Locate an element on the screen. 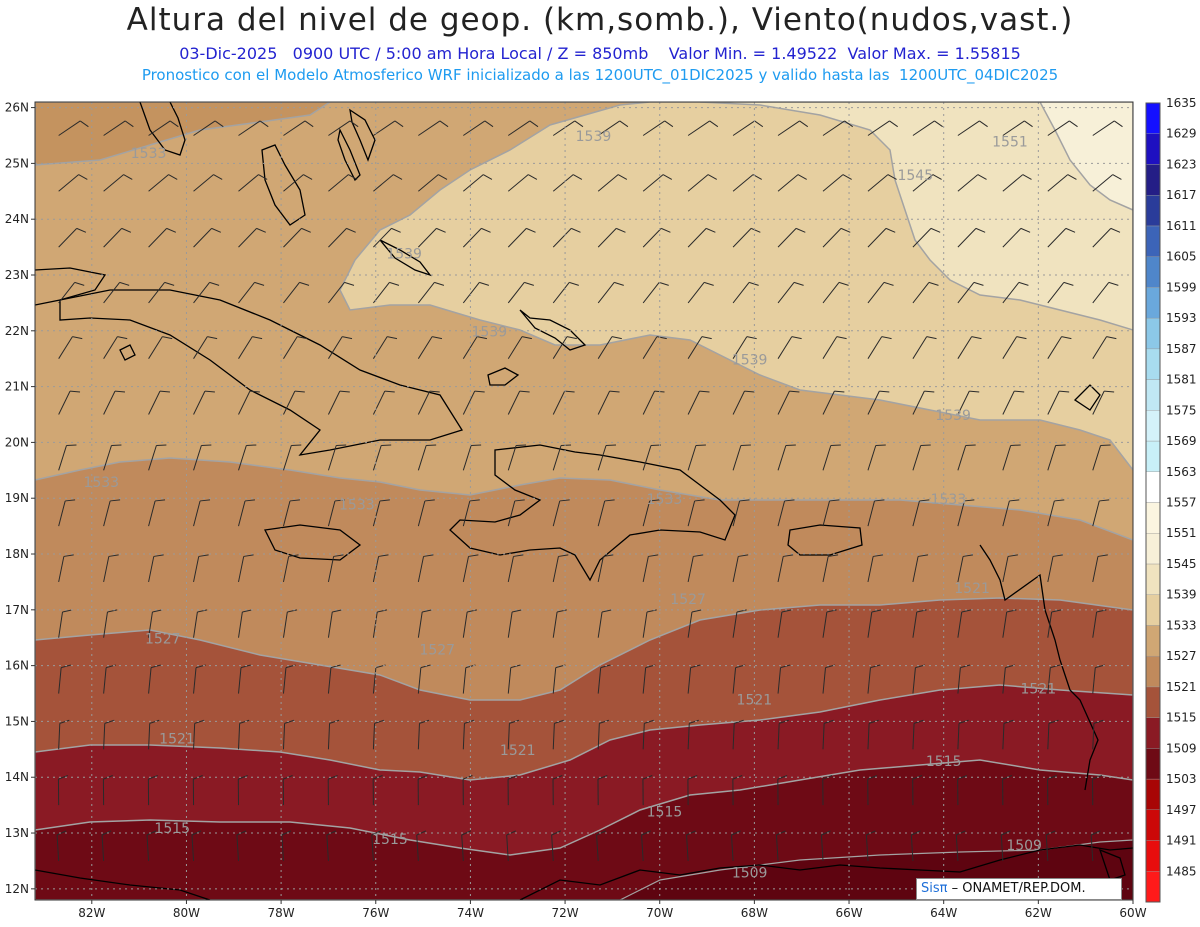  coast-jamaica is located at coordinates (313, 542).